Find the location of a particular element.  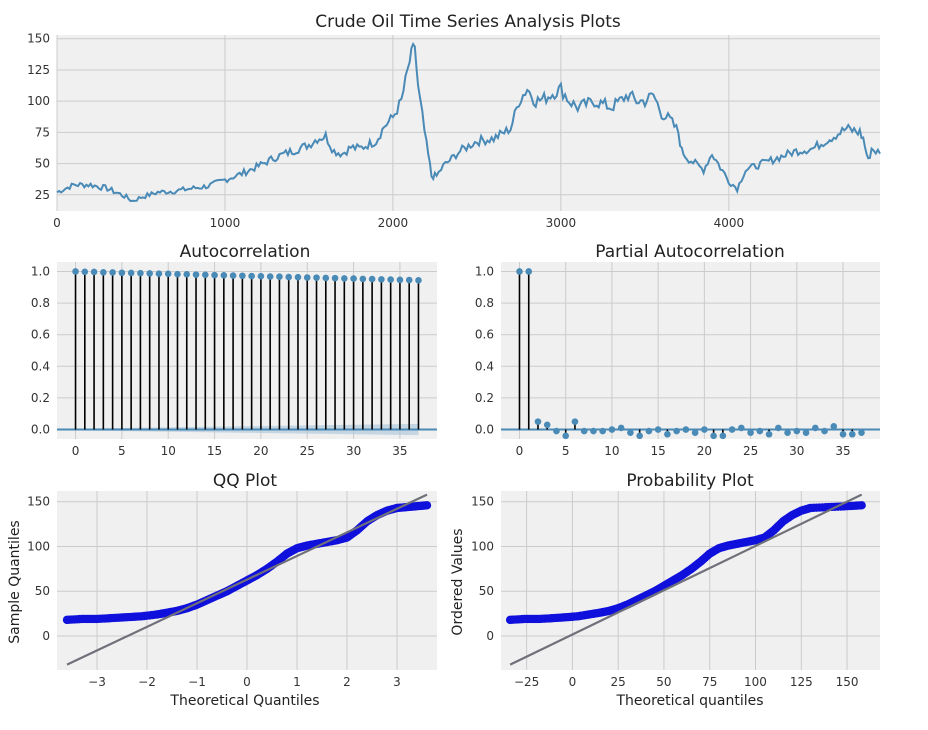

qq-xtick-label: 1 is located at coordinates (297, 682).